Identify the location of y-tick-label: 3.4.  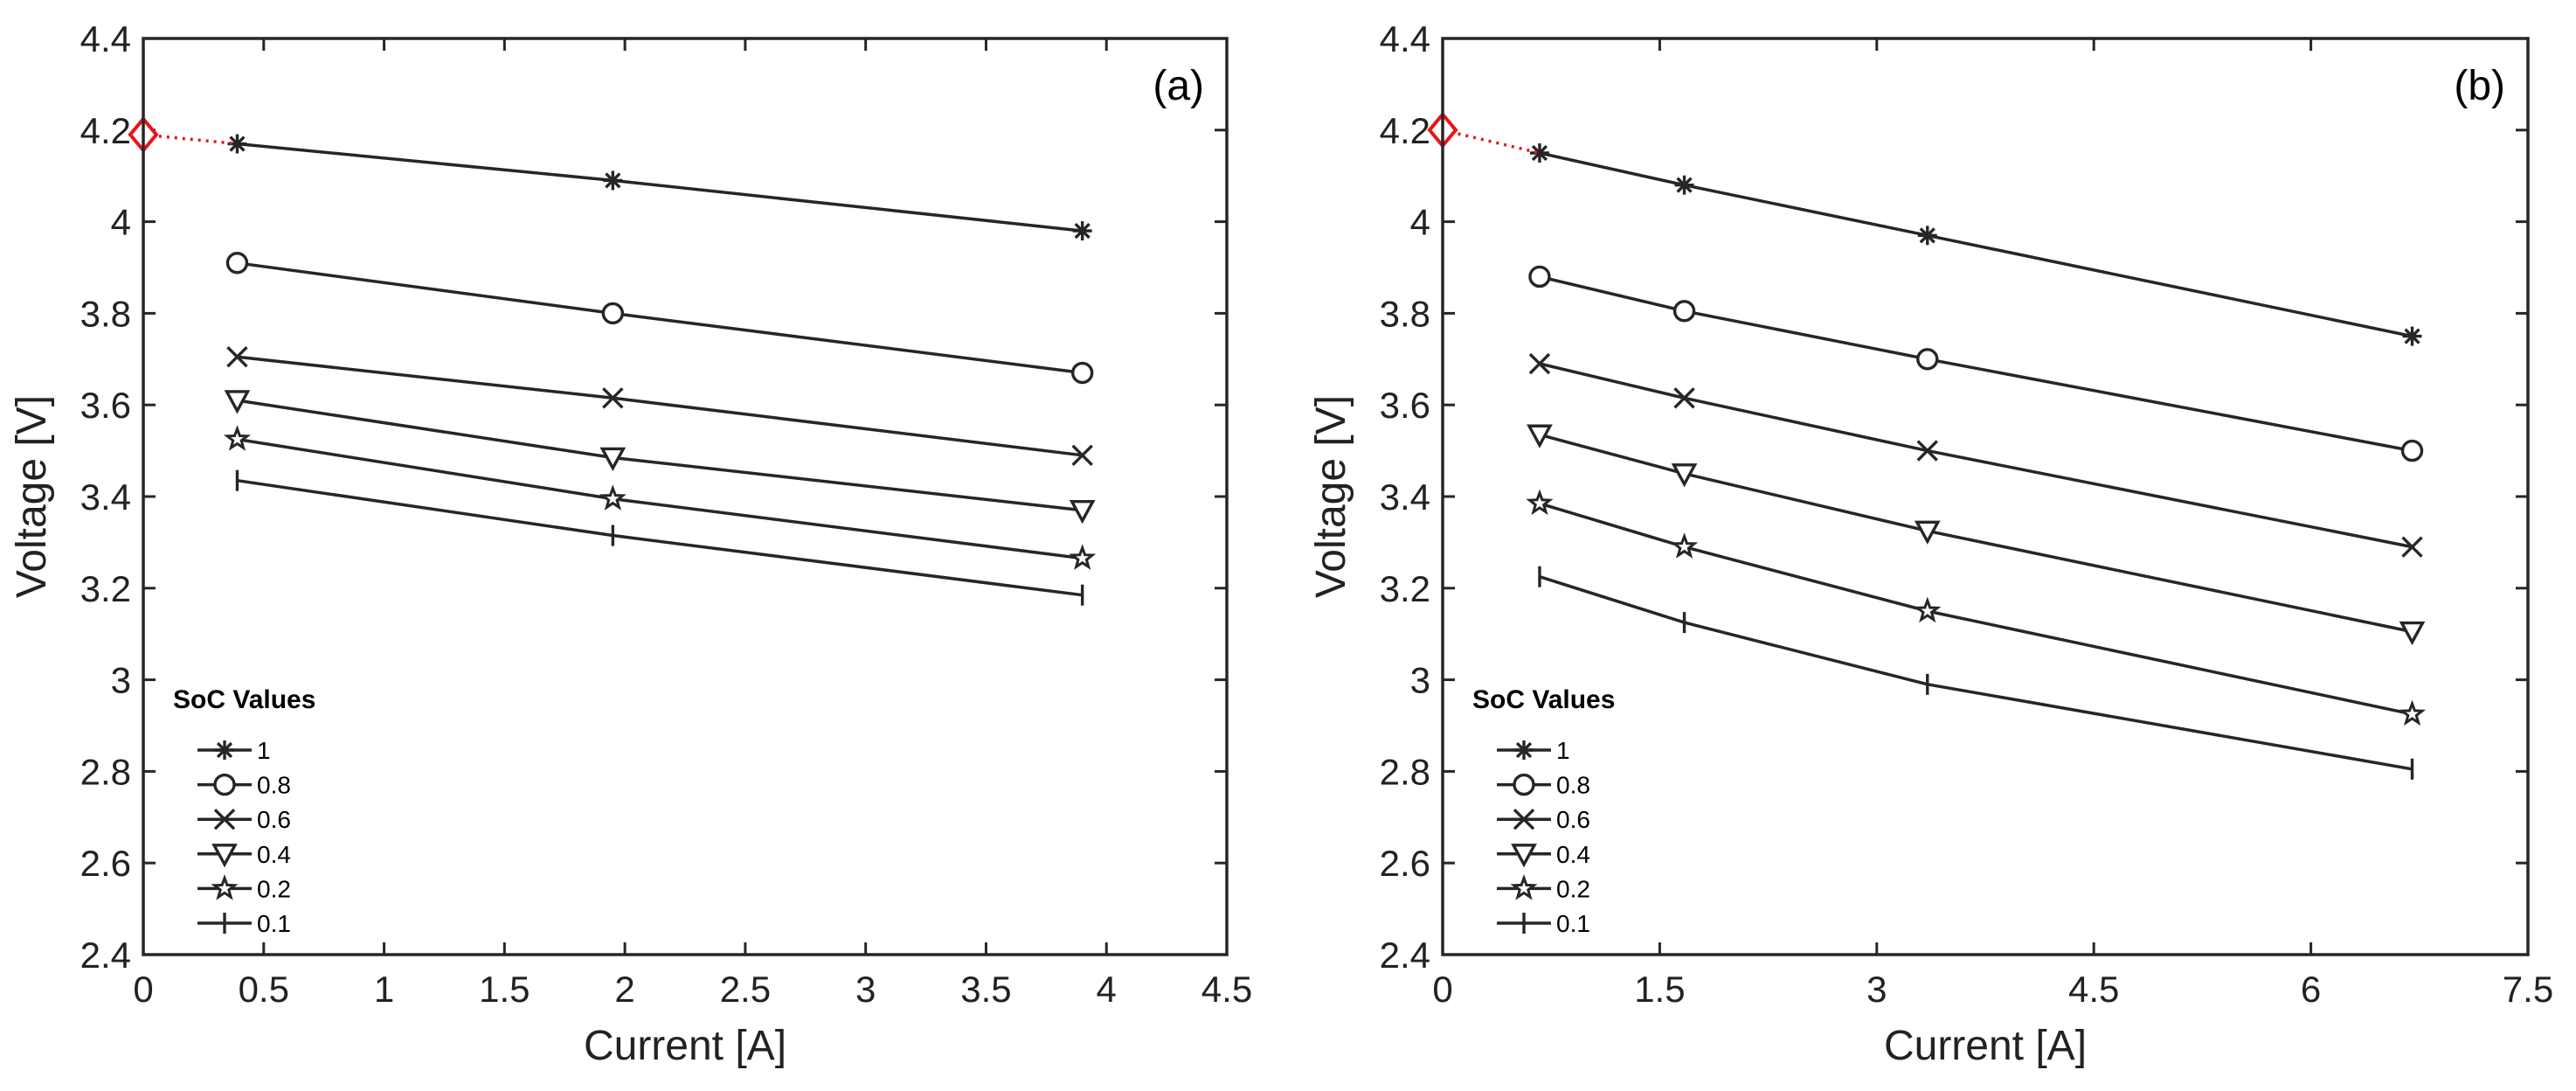
(1405, 497).